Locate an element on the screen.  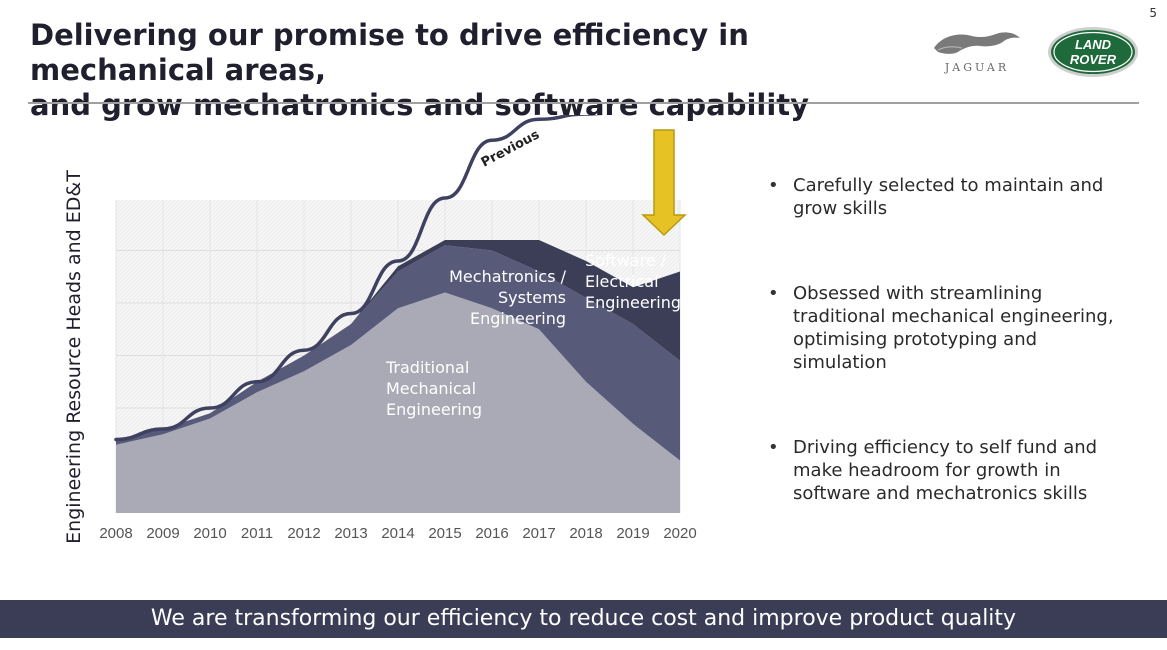
x-tick-label: 2018 is located at coordinates (585, 533).